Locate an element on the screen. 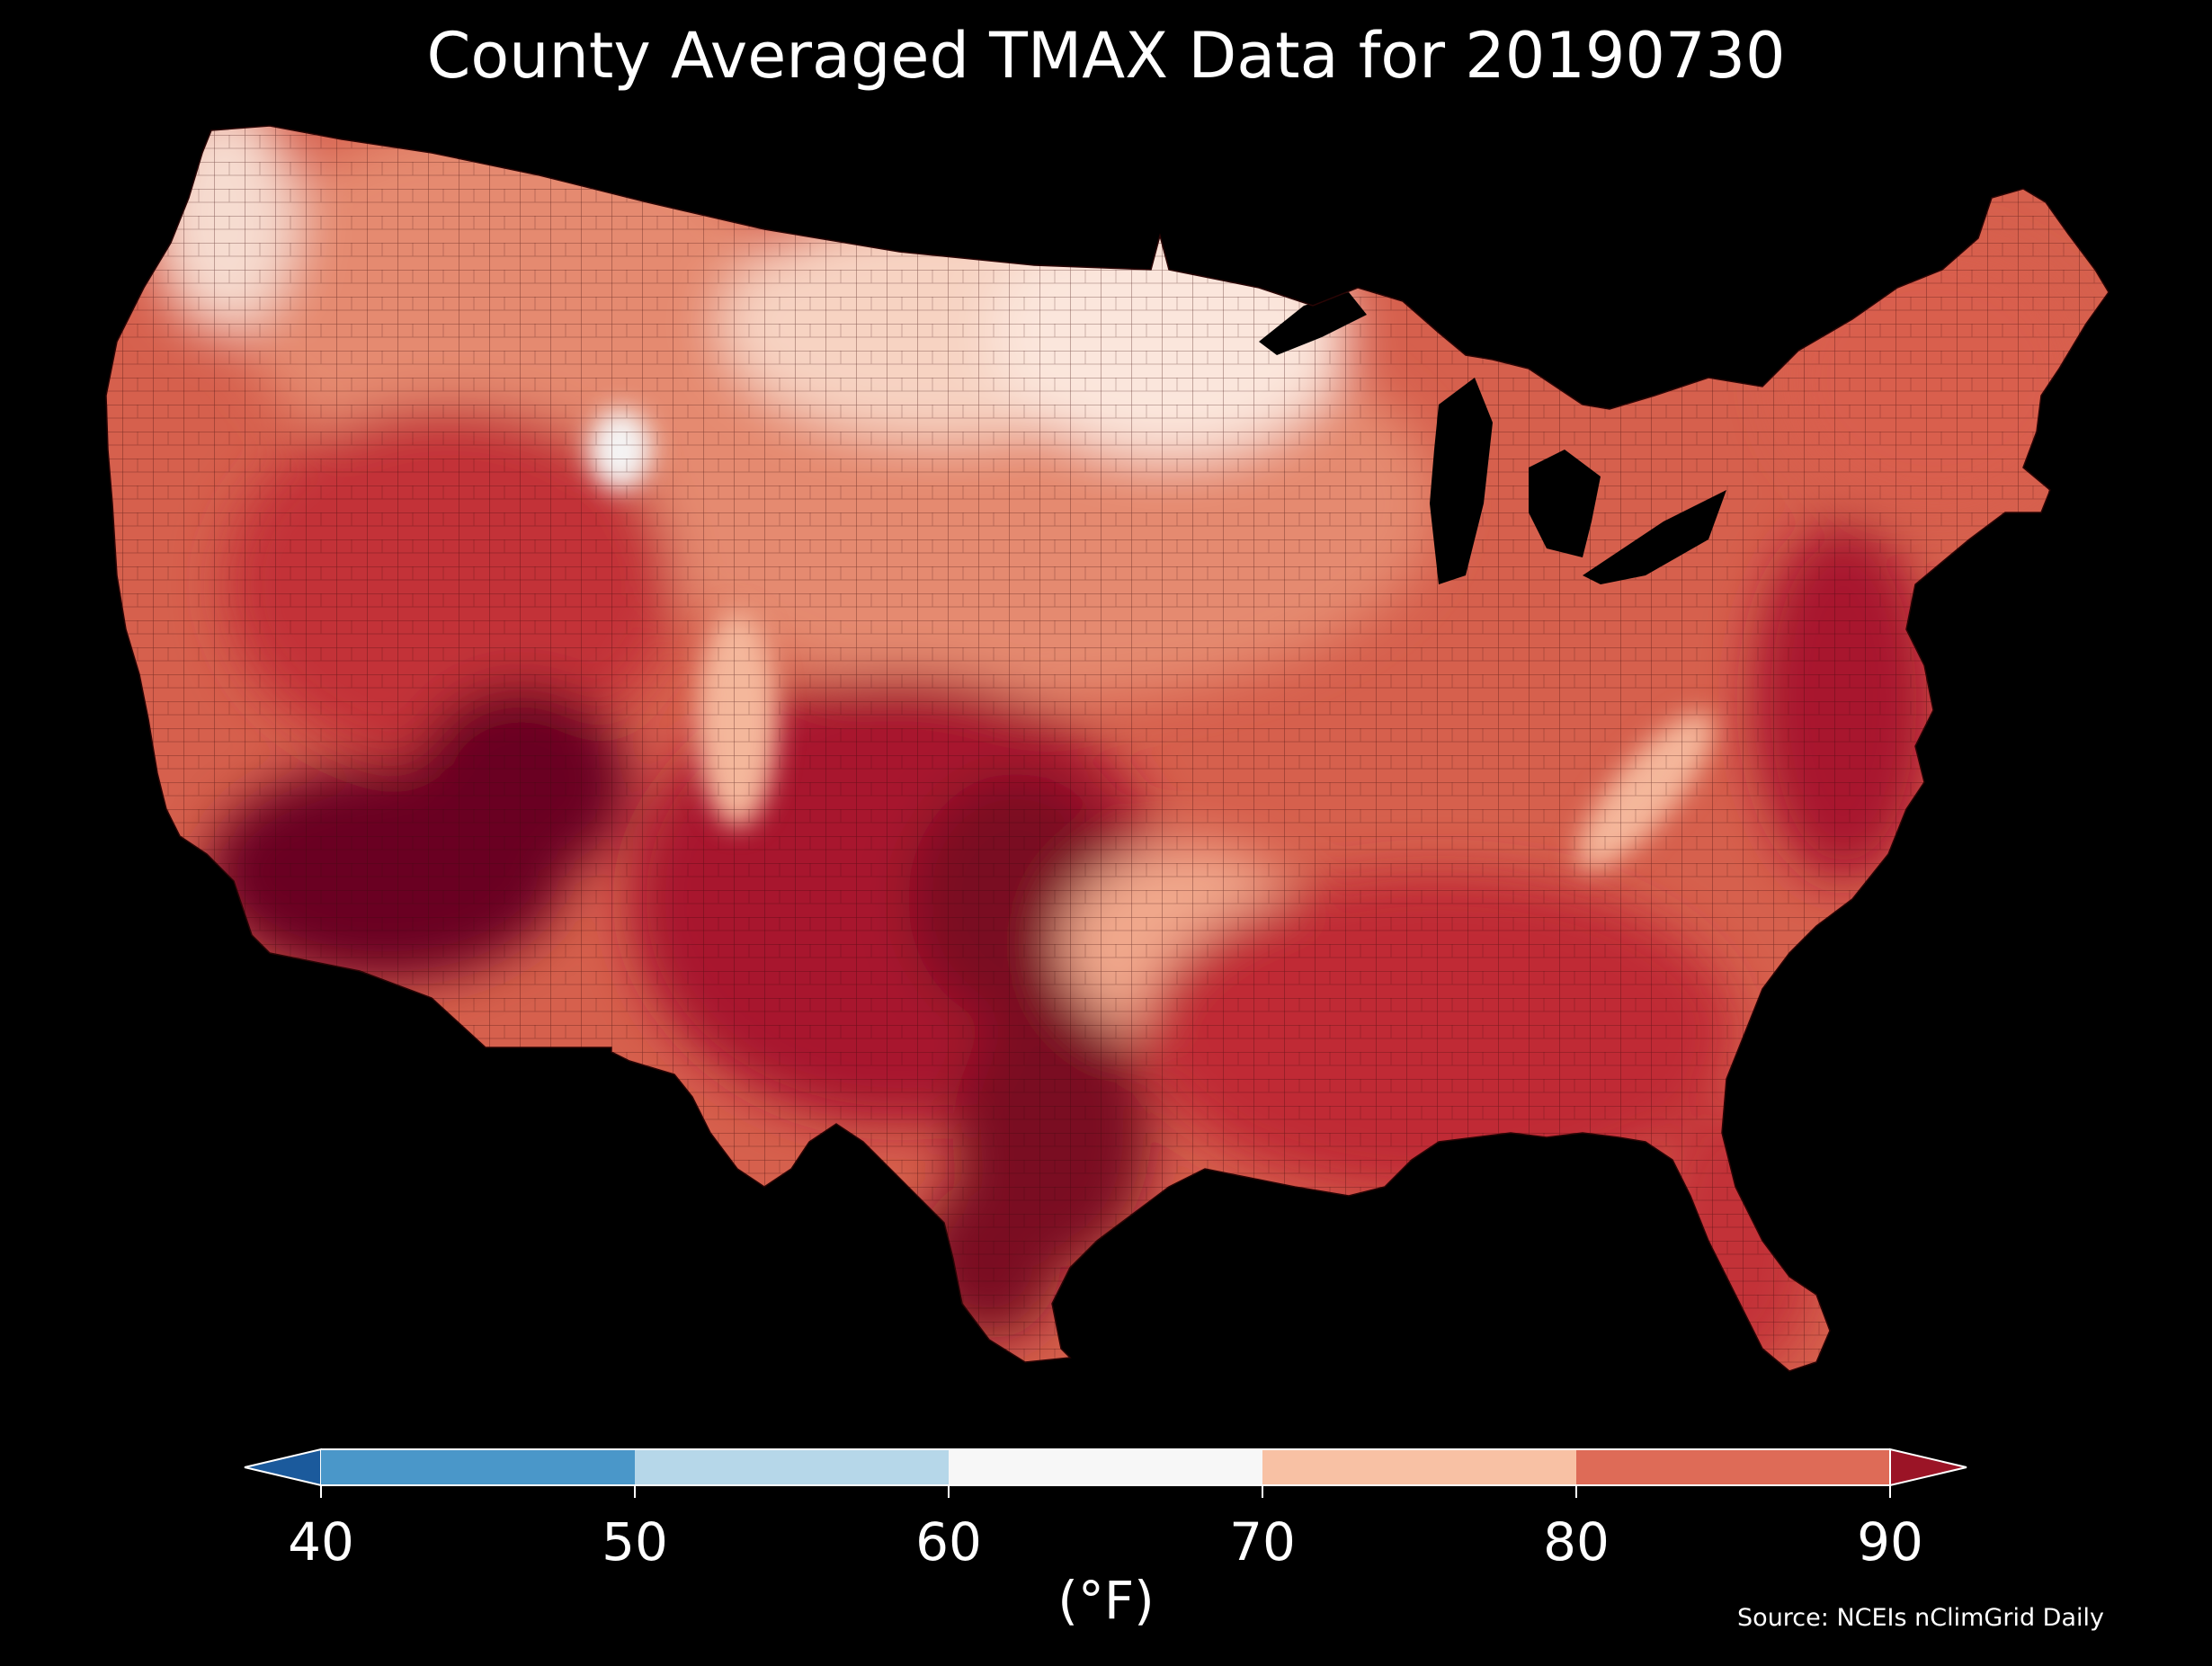  colorbar-tick-label-80: 80 is located at coordinates (1576, 1542).